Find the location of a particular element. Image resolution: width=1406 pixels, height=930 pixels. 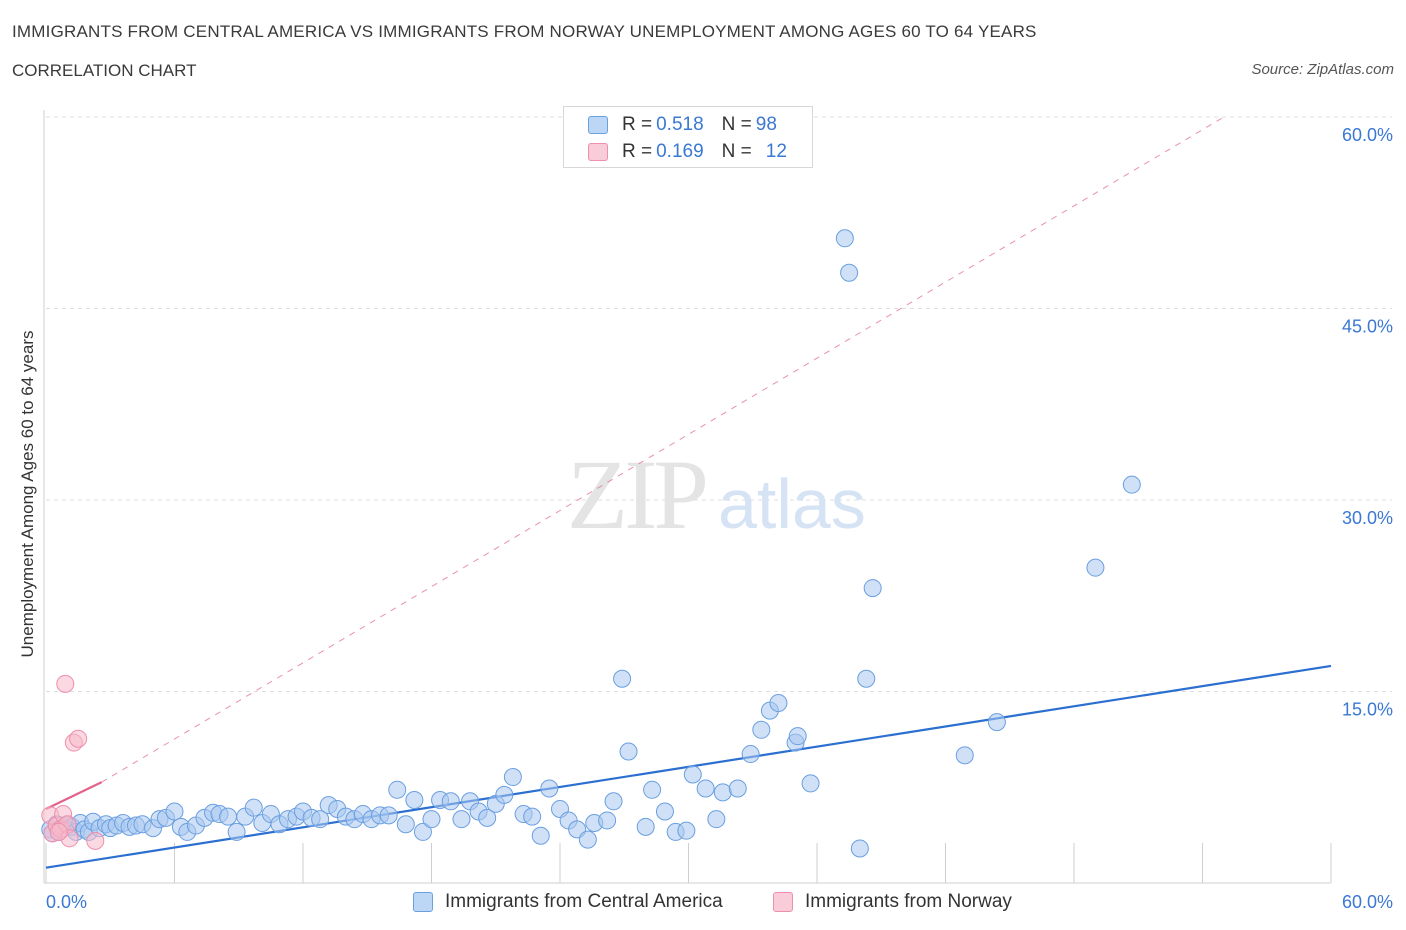

legend-r-value: 0.518 is located at coordinates (680, 124).